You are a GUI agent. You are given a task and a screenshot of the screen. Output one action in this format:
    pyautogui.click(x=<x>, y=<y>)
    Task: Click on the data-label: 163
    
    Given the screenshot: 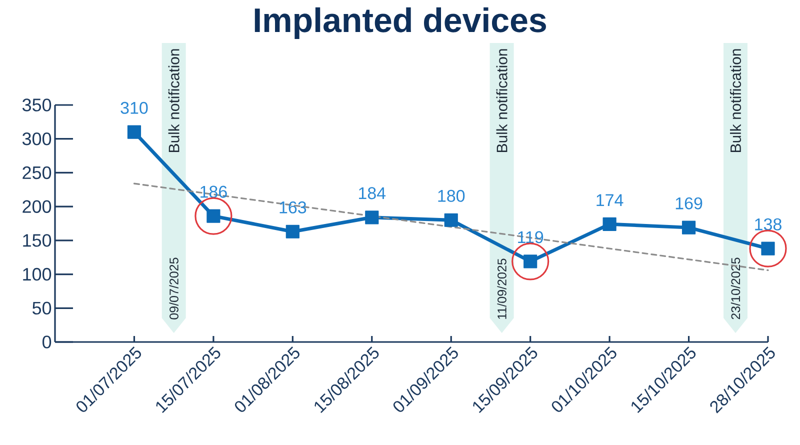 What is the action you would take?
    pyautogui.click(x=293, y=207)
    